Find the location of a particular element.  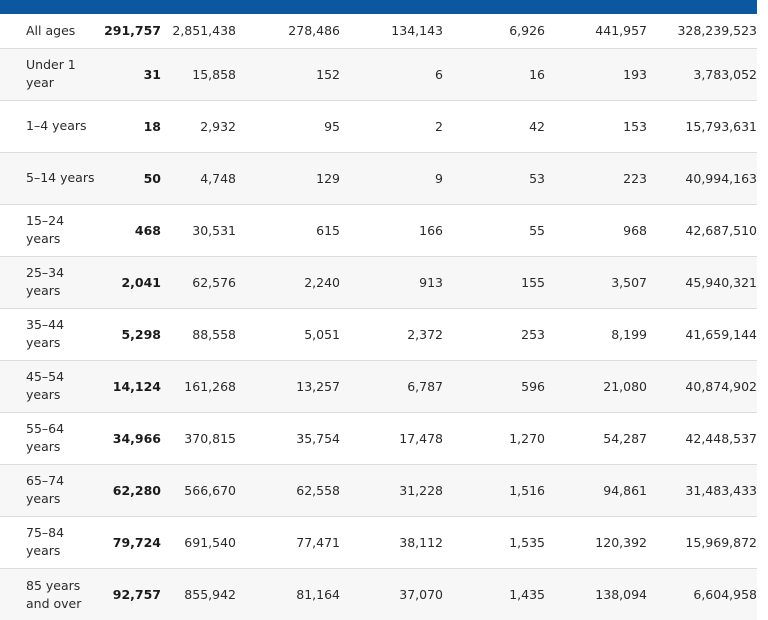

row-age-label: Under 1 year is located at coordinates (48, 74).